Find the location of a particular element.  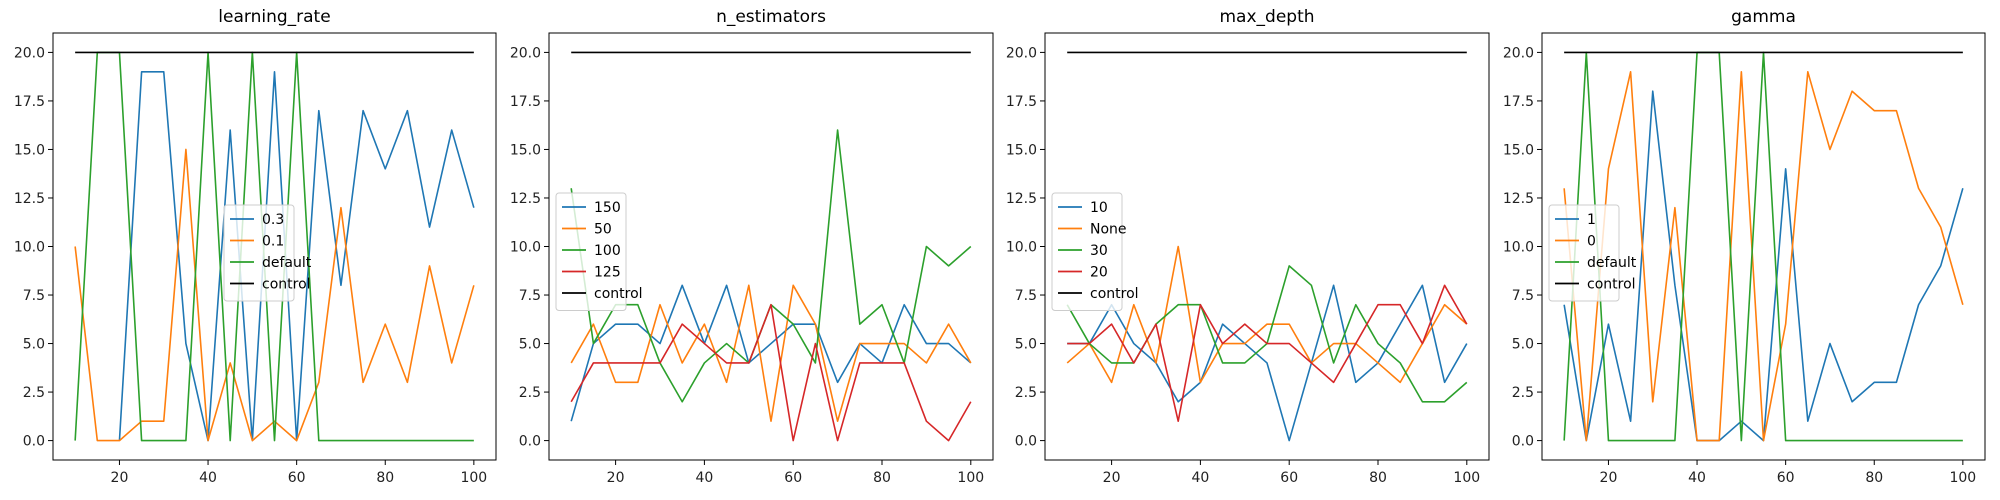

legend: 0.3 0.1 default control is located at coordinates (267, 253).